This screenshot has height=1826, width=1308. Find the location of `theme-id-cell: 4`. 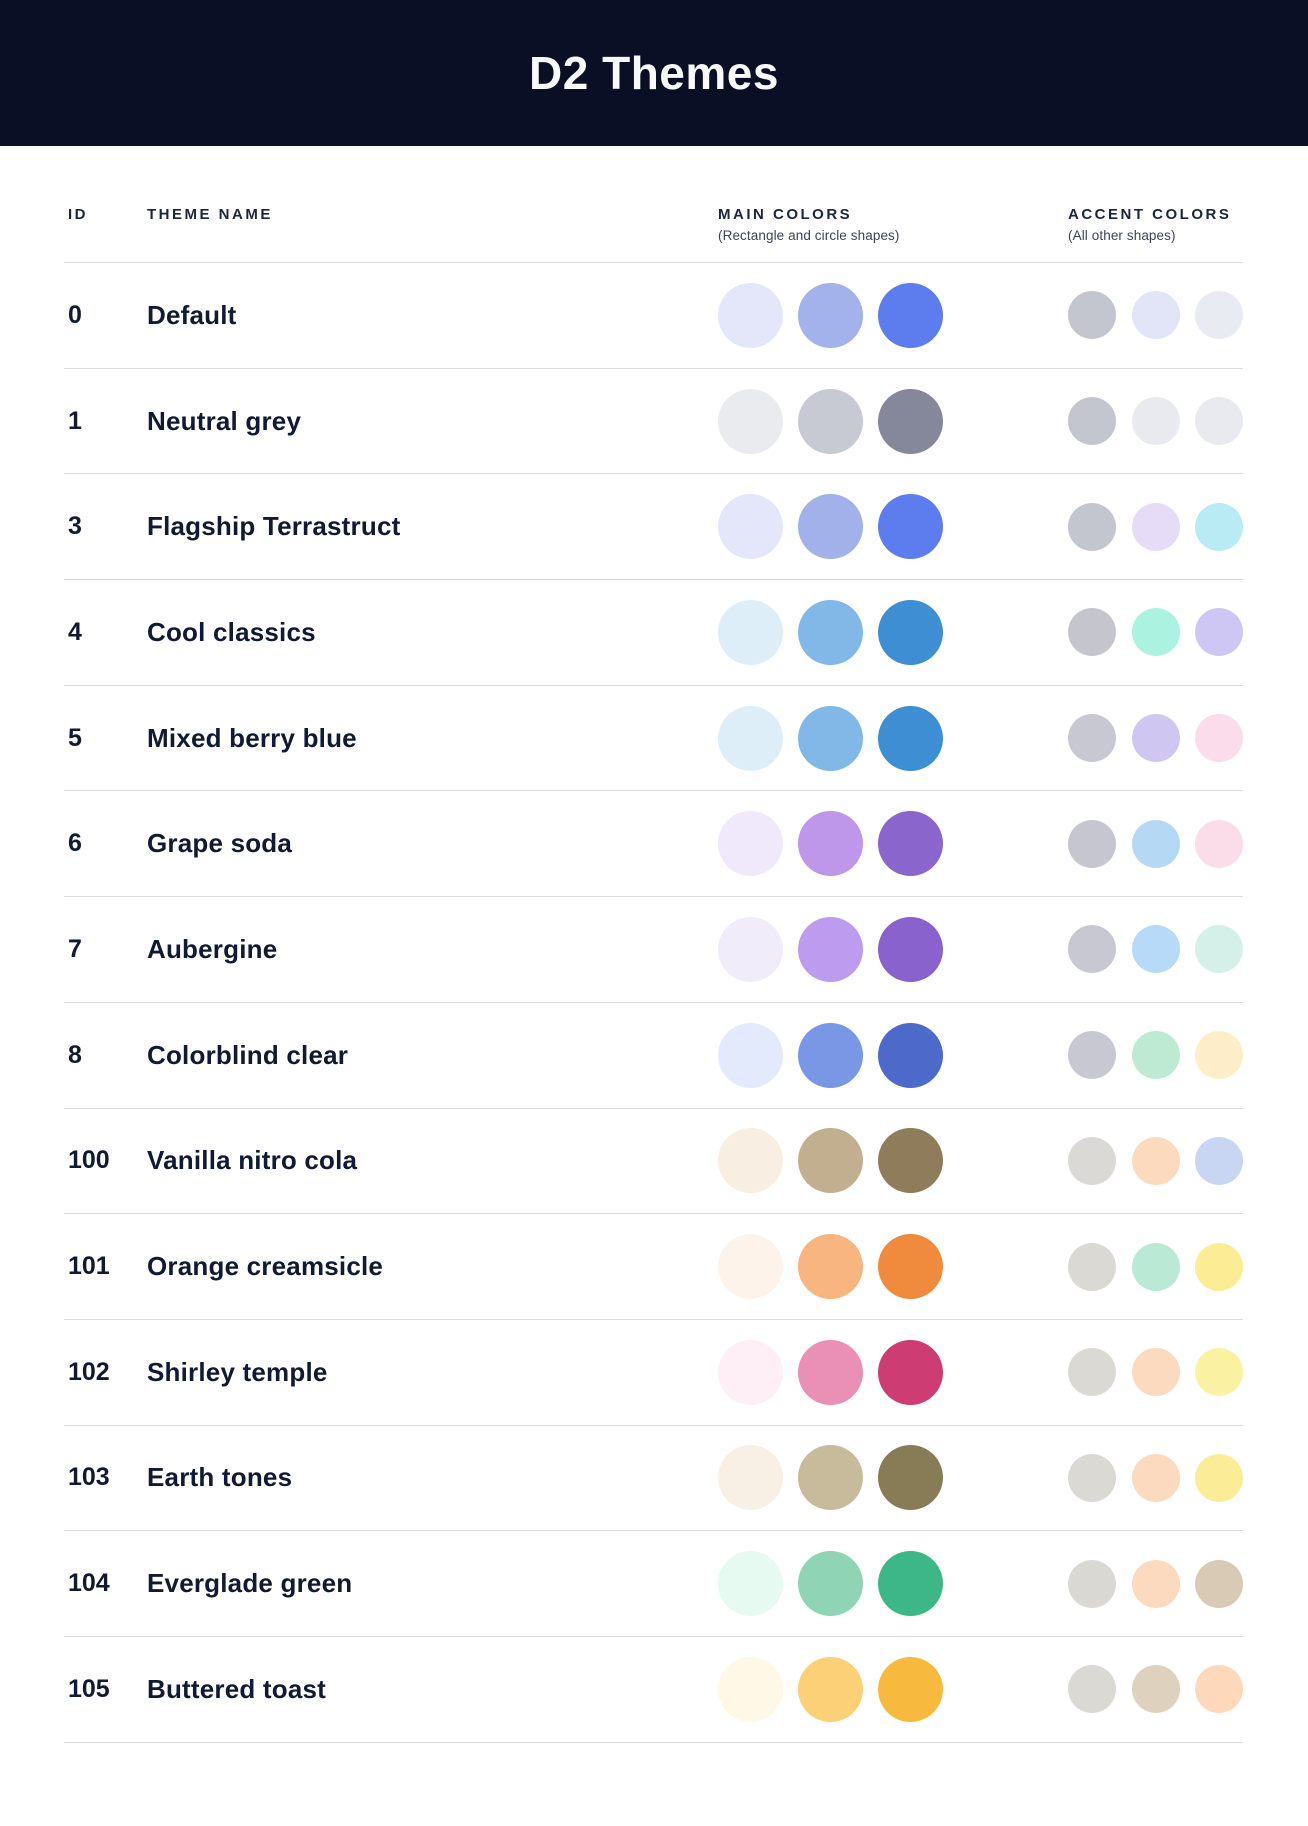

theme-id-cell: 4 is located at coordinates (105, 632).